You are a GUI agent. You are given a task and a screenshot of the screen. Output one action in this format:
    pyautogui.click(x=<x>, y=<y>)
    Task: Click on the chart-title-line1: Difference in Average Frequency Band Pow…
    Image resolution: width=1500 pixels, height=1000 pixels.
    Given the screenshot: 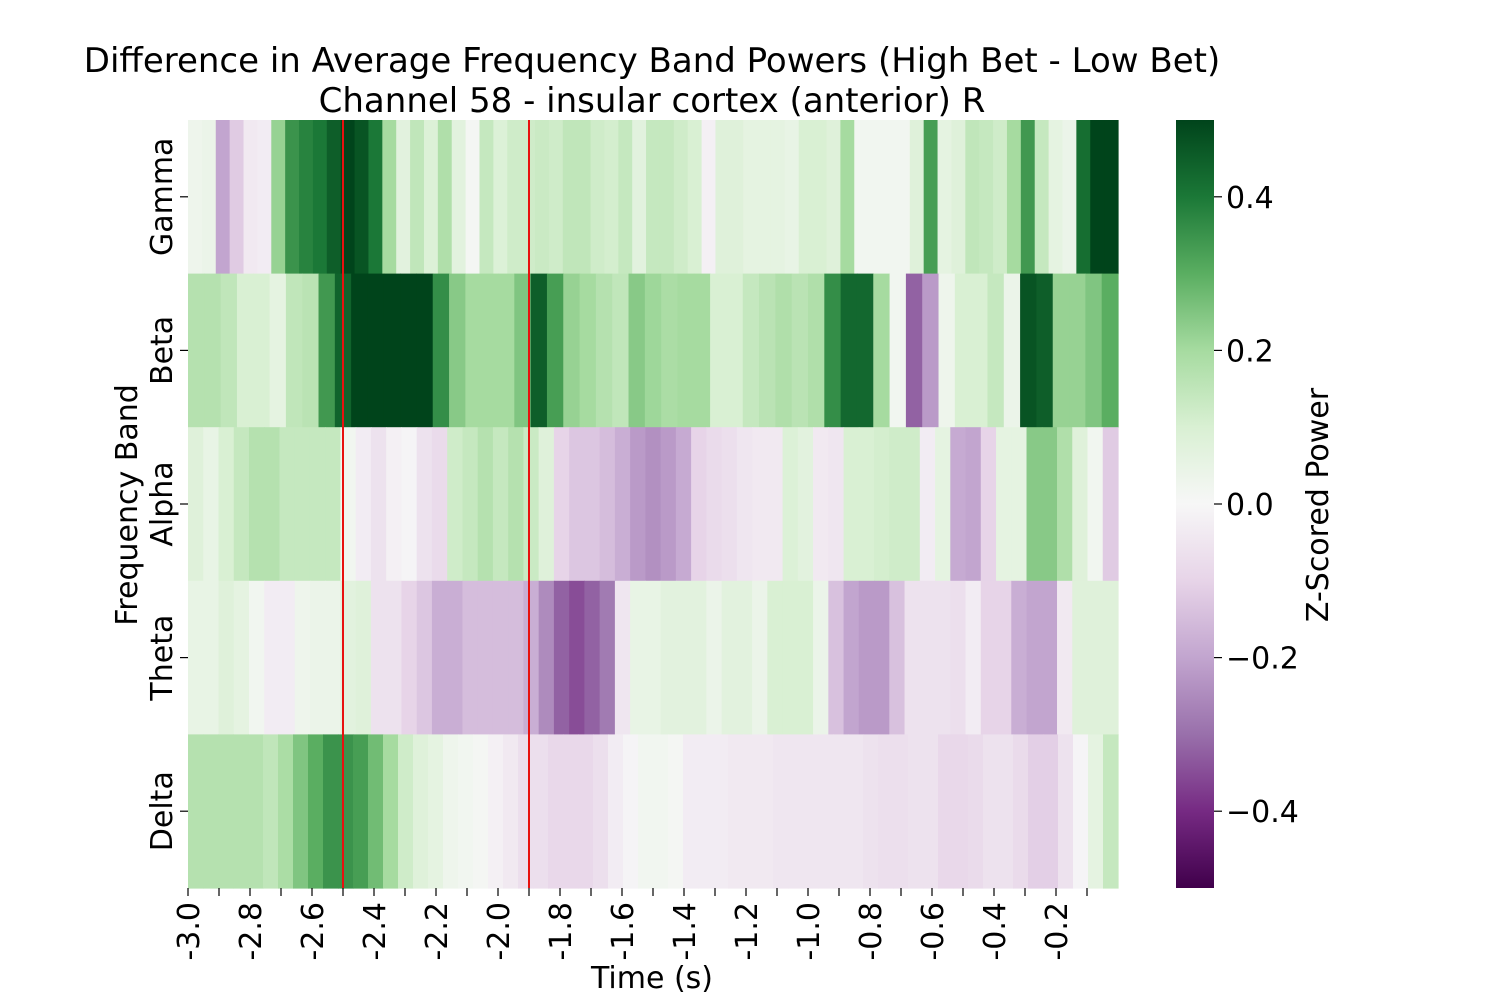 What is the action you would take?
    pyautogui.click(x=652, y=61)
    